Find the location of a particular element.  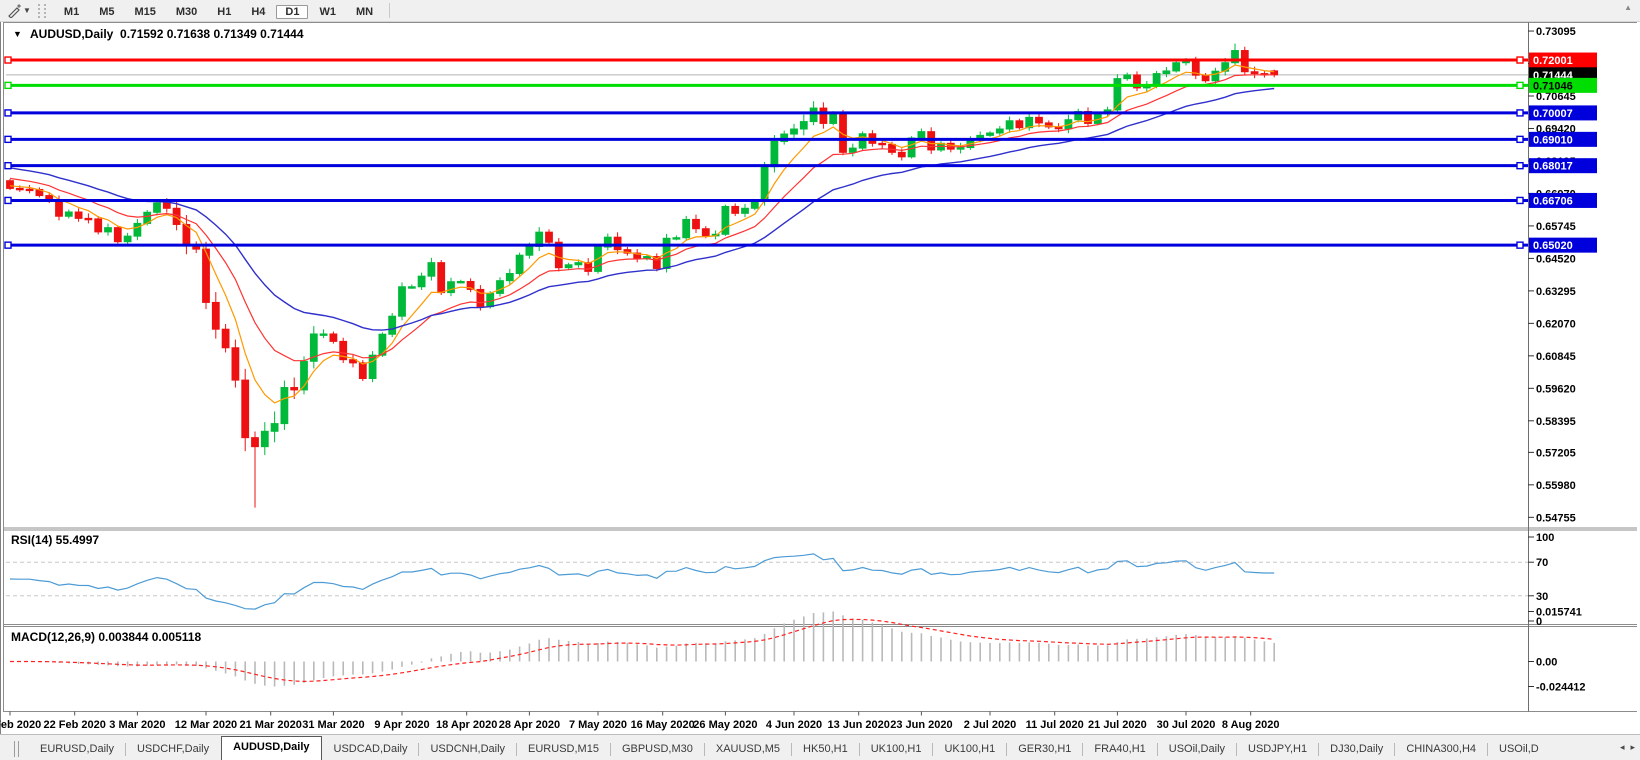

price-badge-0.68017: 0.68017 is located at coordinates (1563, 166).